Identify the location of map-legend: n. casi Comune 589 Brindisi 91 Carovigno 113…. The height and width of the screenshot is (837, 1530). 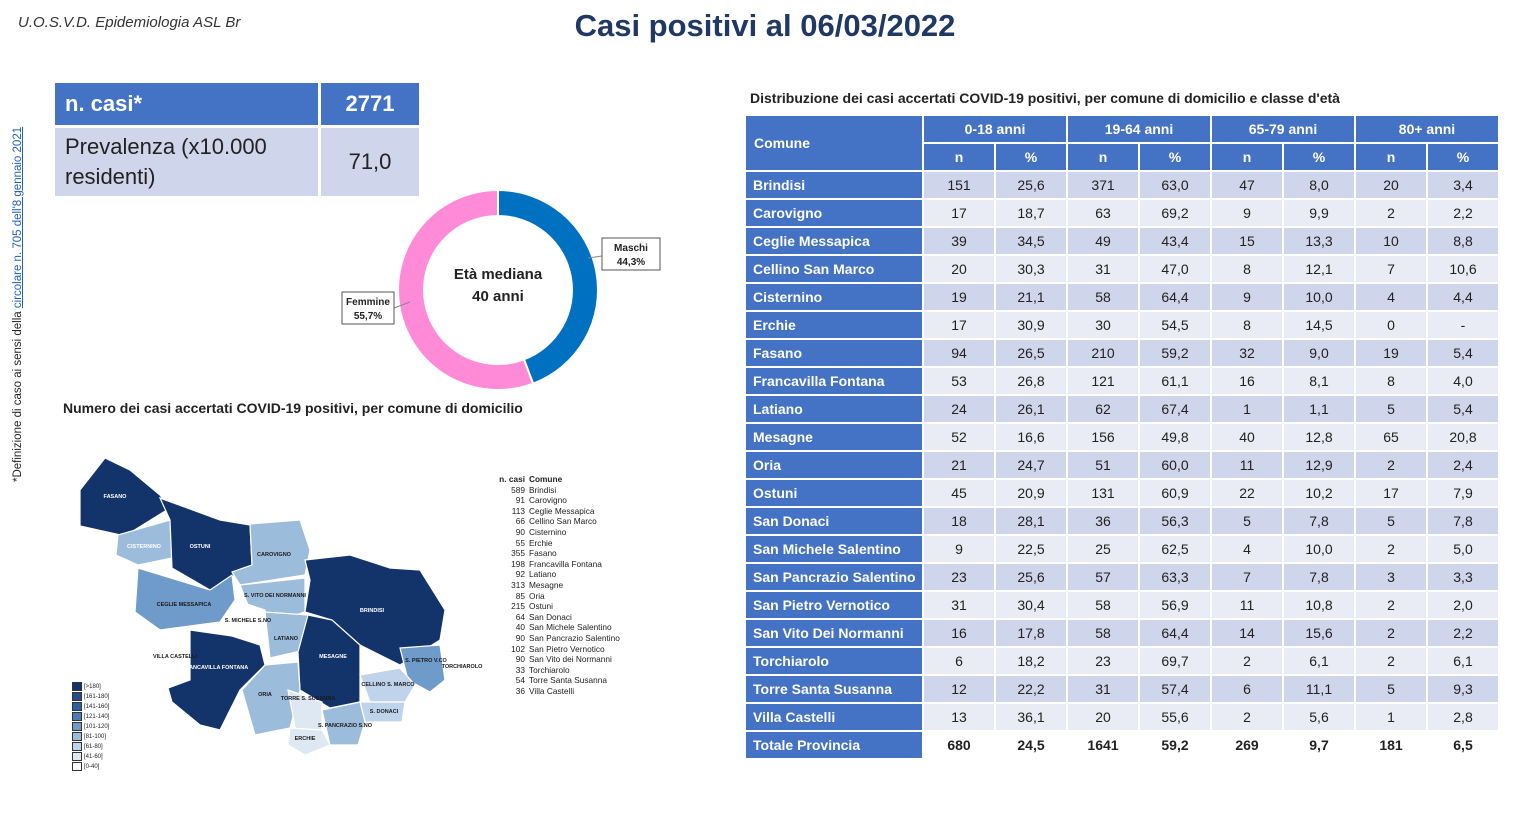
(559, 585).